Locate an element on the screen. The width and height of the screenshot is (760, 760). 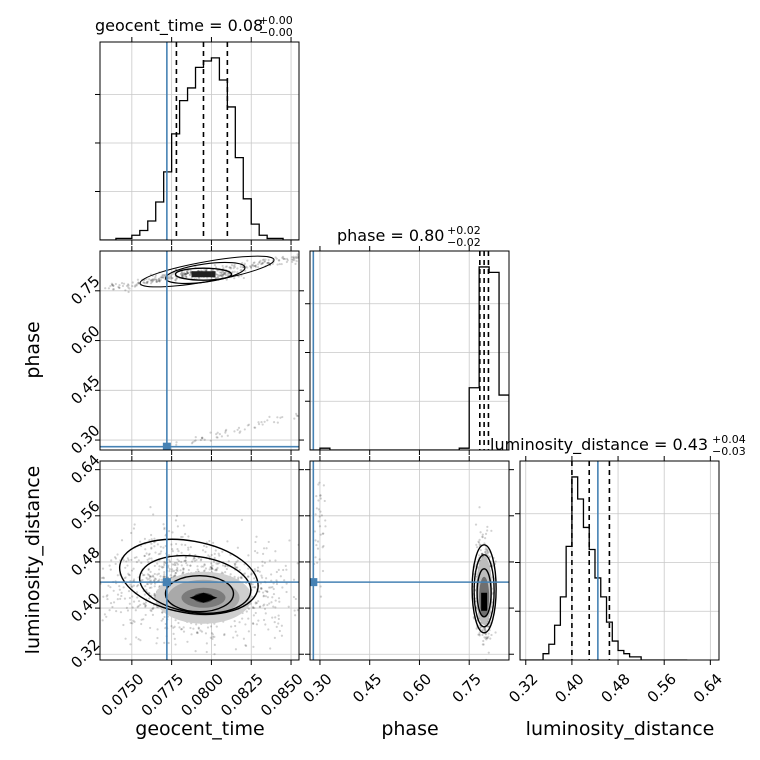
panel-luminosity-distance-vs-geocent-time-plot-area is located at coordinates (198, 560).